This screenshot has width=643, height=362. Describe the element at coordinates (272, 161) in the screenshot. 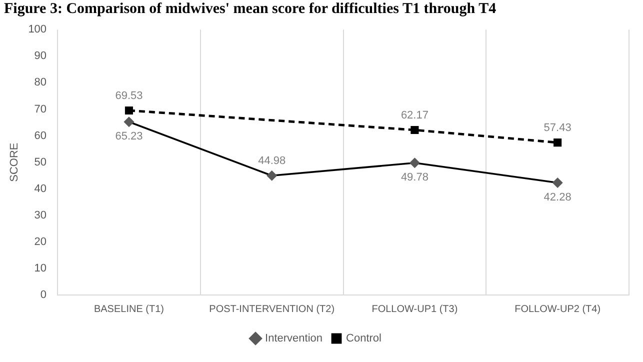

I see `data-label: 44.98` at that location.